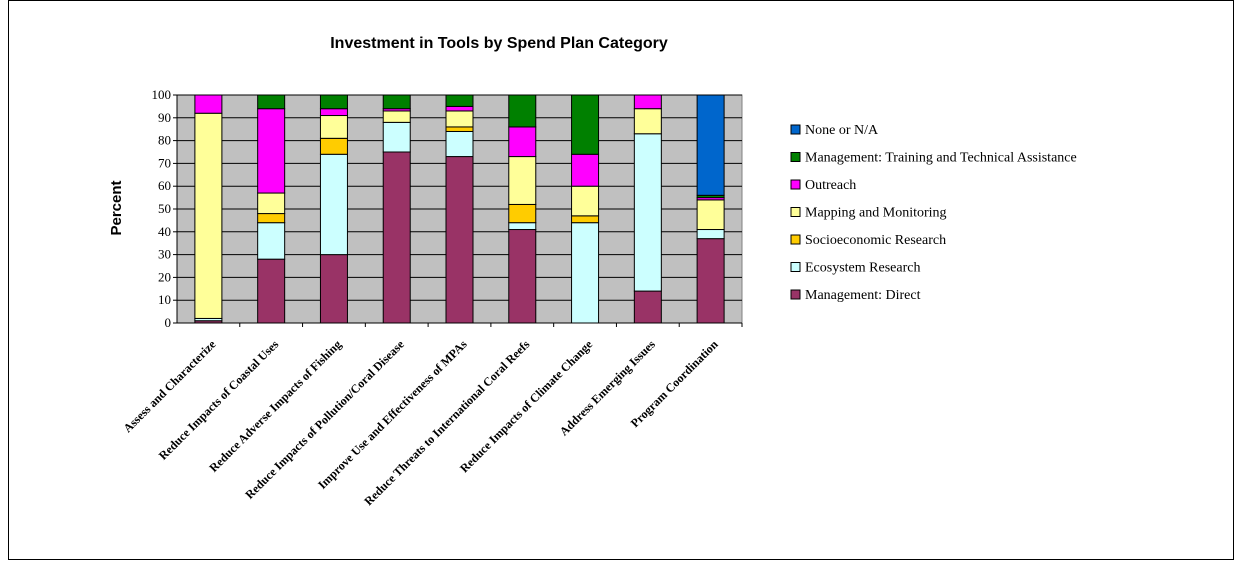 This screenshot has height=563, width=1238. Describe the element at coordinates (863, 295) in the screenshot. I see `legend-label: Management: Direct` at that location.